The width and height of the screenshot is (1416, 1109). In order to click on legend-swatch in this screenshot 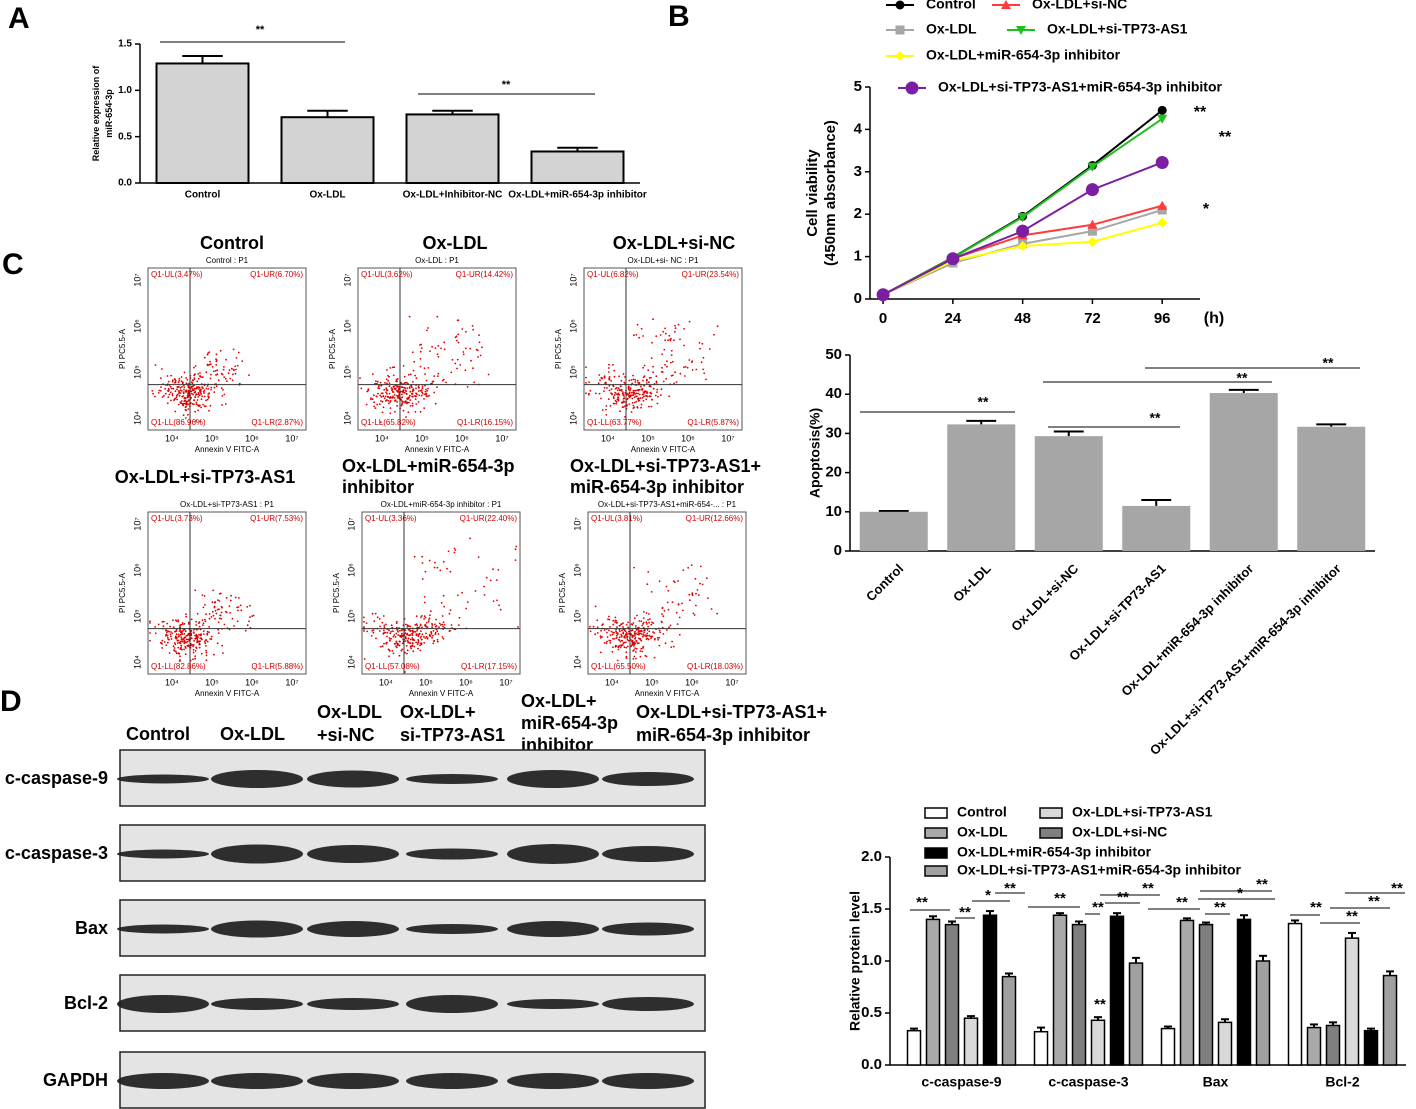, I will do `click(1051, 813)`.